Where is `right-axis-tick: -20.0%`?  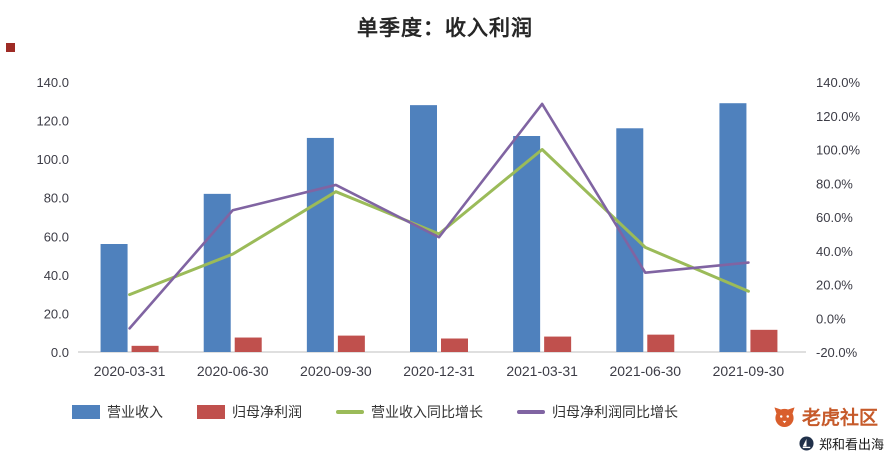
right-axis-tick: -20.0% is located at coordinates (837, 352).